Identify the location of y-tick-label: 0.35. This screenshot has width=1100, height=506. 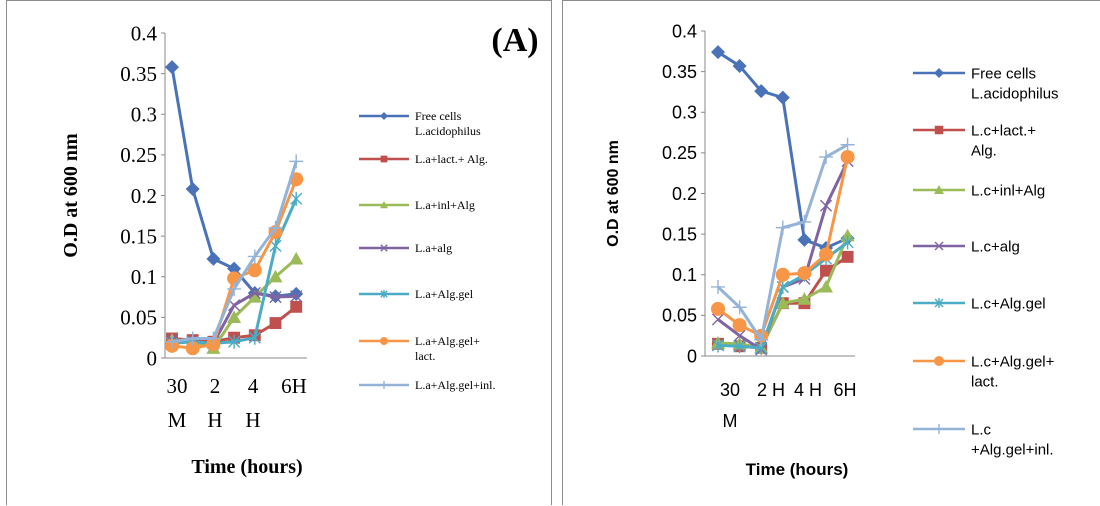
(679, 72).